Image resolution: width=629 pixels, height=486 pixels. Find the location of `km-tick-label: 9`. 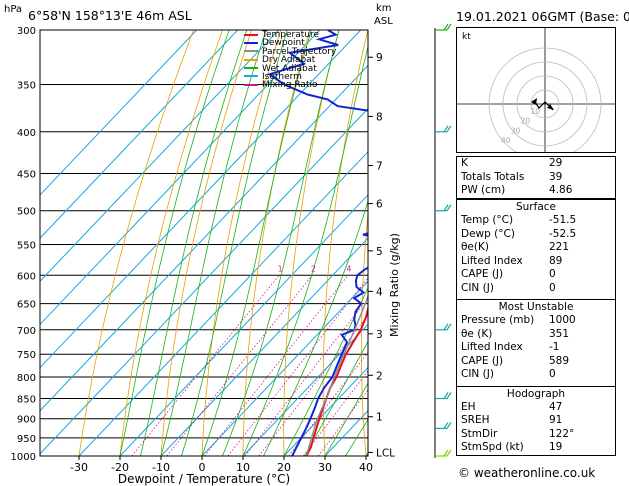

km-tick-label: 9 is located at coordinates (379, 58).